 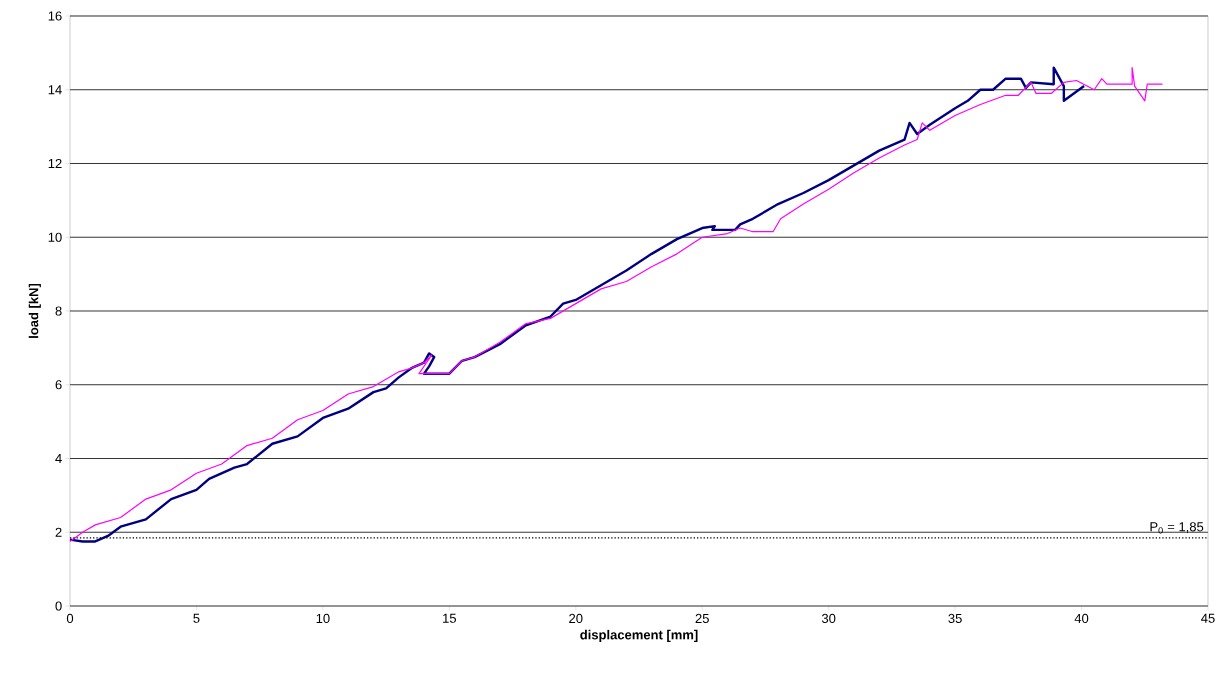 I want to click on y-axis-title: load [kN], so click(x=34, y=310).